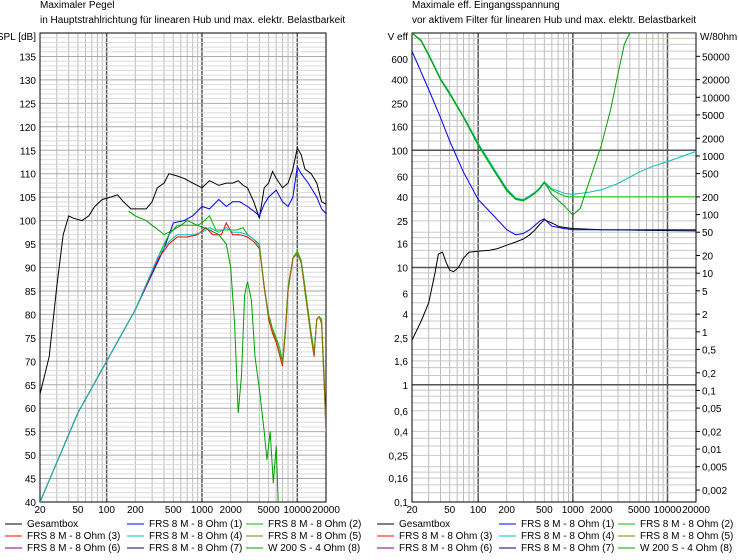 This screenshot has width=739, height=560. Describe the element at coordinates (27, 57) in the screenshot. I see `y-tick-label: 135` at that location.